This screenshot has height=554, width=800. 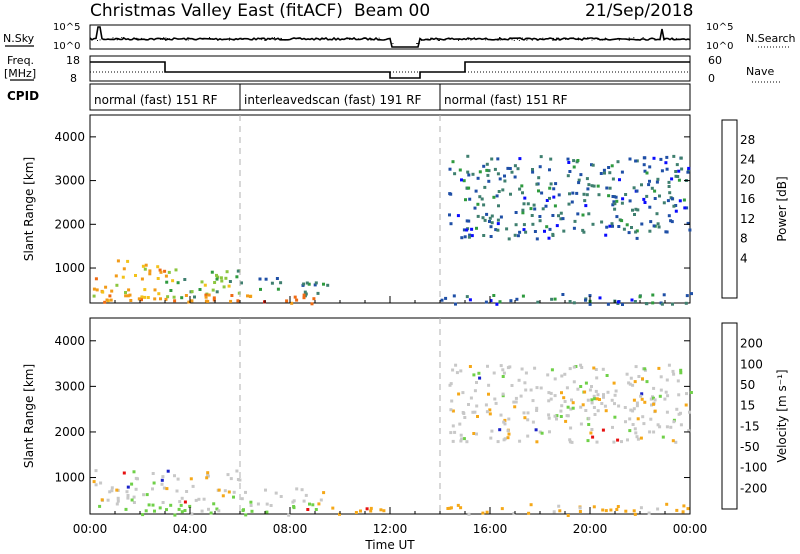 I want to click on freq-trace, so click(x=390, y=70).